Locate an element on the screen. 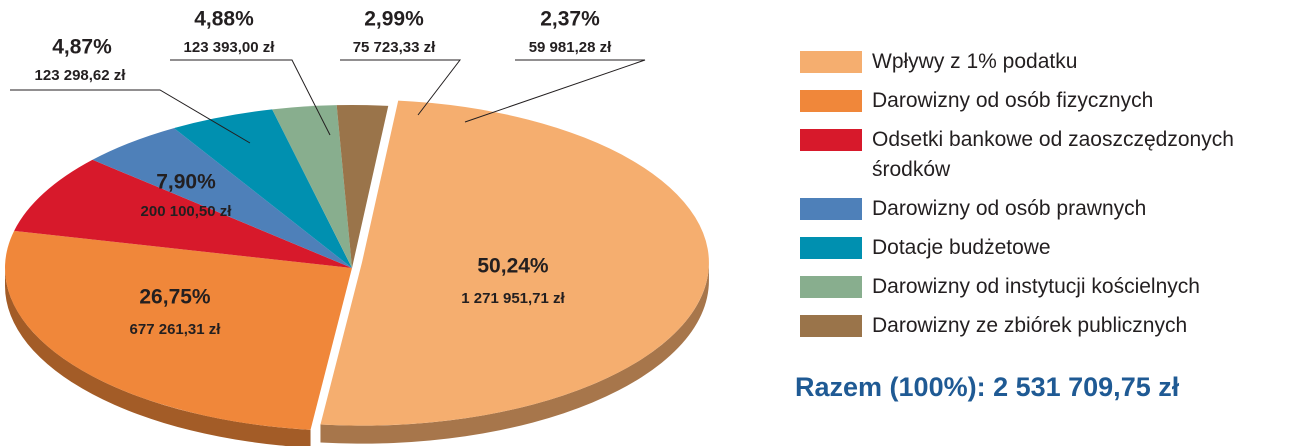 The image size is (1299, 446). legend-item: Wpływy z 1% podatku is located at coordinates (1047, 62).